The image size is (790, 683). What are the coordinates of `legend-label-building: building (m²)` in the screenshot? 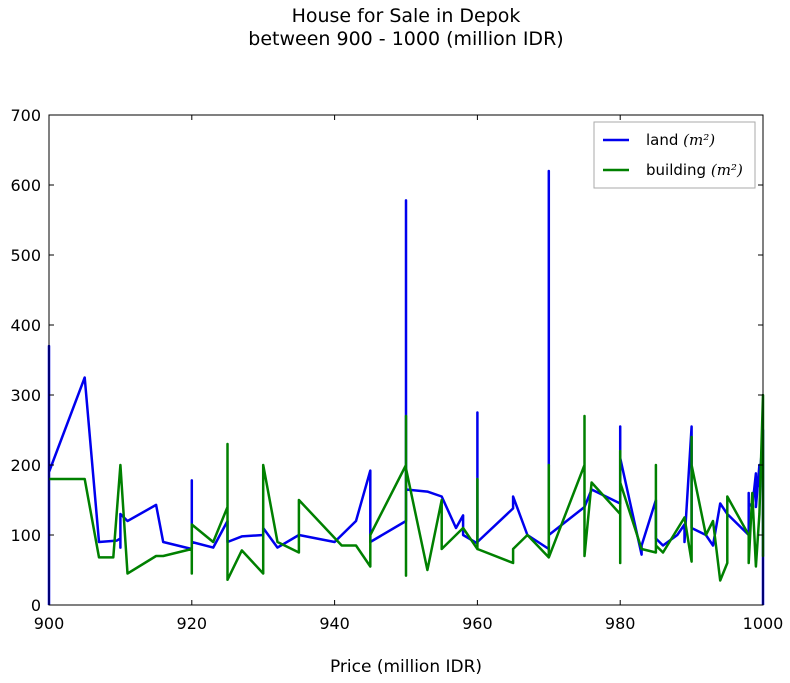 It's located at (694, 170).